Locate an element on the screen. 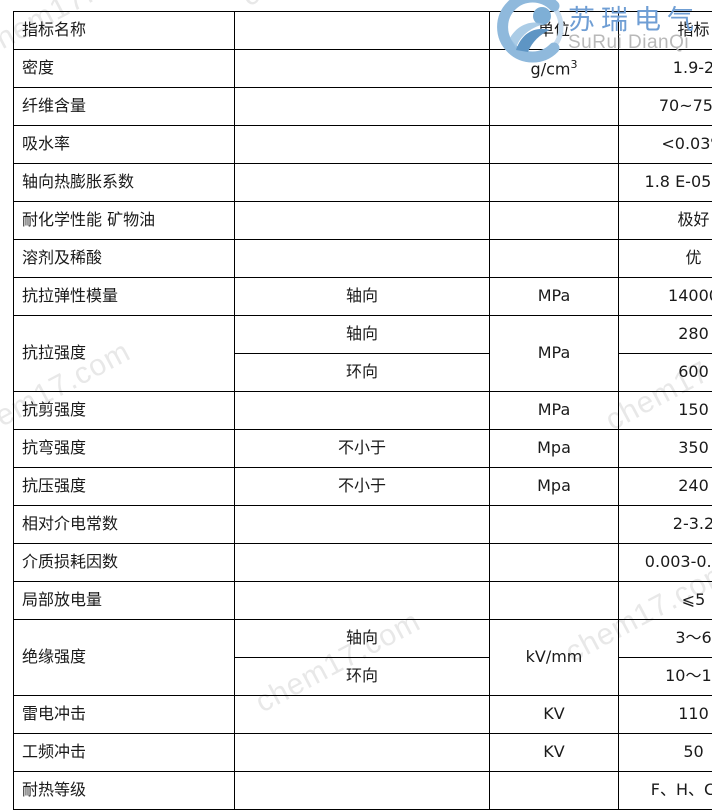 The width and height of the screenshot is (712, 810). cell-indicator-name: 工频冲击 is located at coordinates (124, 753).